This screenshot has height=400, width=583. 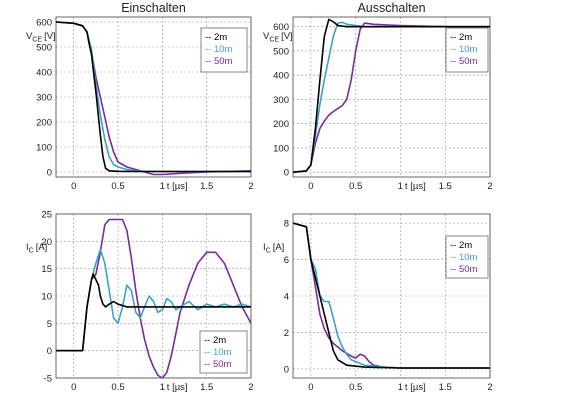 I want to click on y-tick-label: 20, so click(x=46, y=242).